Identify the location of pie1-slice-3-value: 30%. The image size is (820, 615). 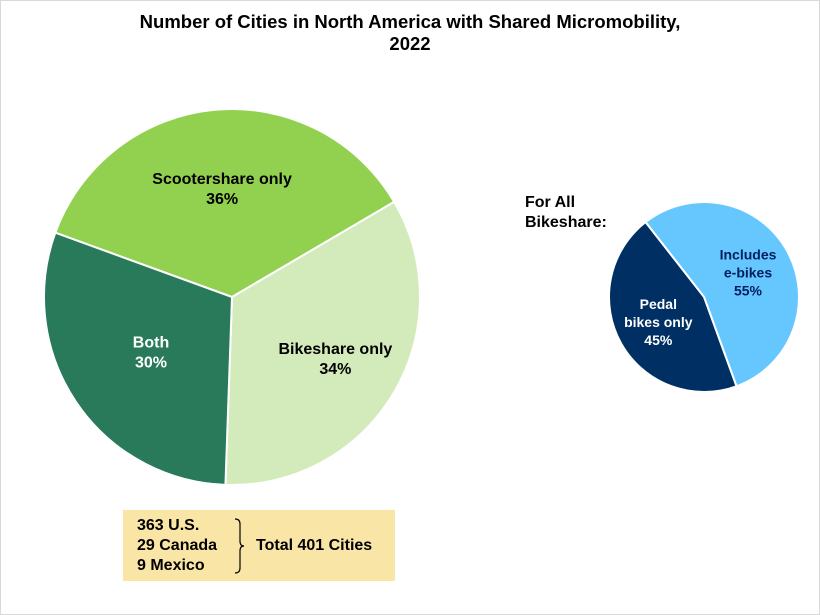
(151, 362).